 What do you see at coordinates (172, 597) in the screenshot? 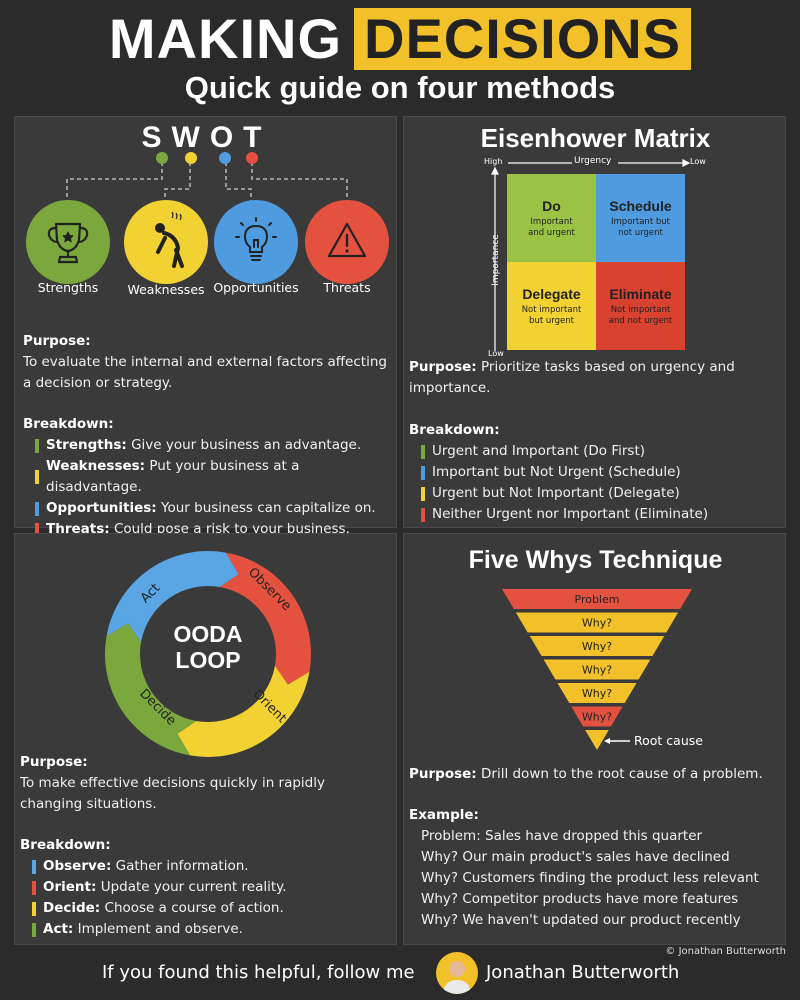
I see `ooda-segment-observe` at bounding box center [172, 597].